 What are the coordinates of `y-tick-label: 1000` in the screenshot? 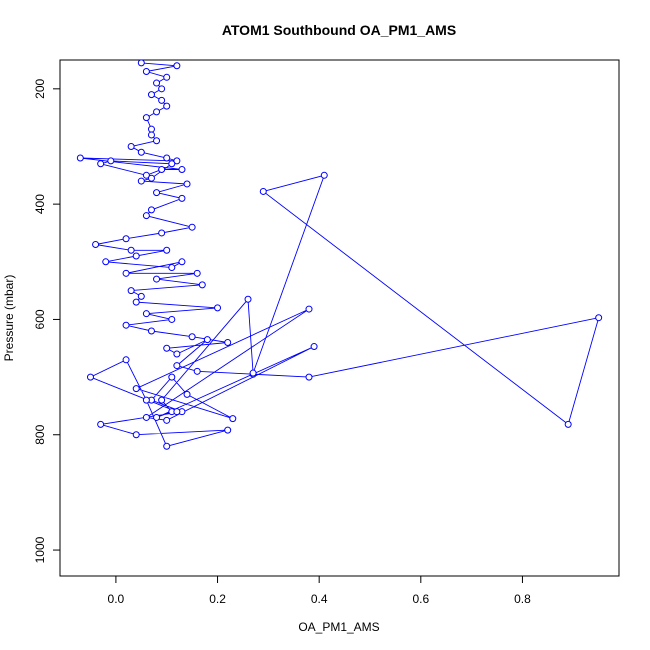 It's located at (40, 549).